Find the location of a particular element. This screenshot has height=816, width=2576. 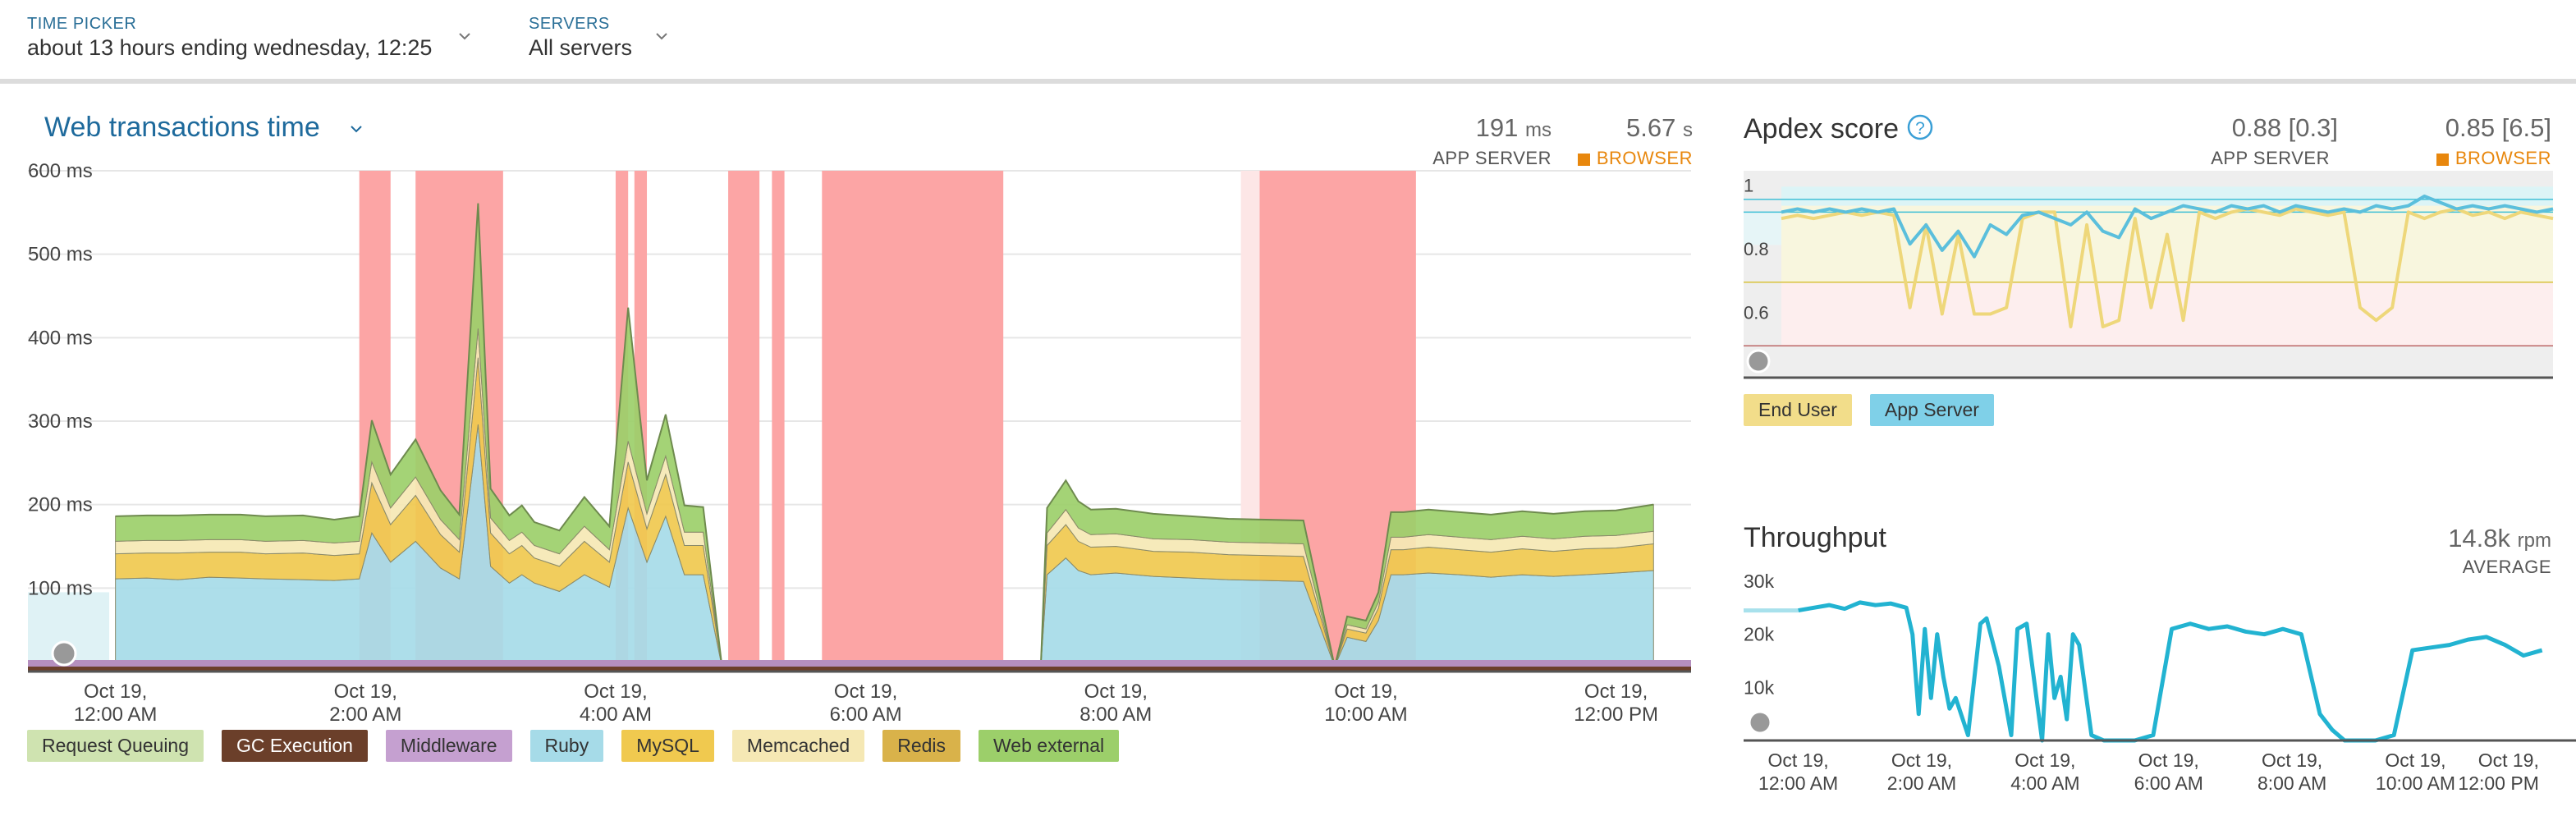

browser-square-icon is located at coordinates (1583, 159).